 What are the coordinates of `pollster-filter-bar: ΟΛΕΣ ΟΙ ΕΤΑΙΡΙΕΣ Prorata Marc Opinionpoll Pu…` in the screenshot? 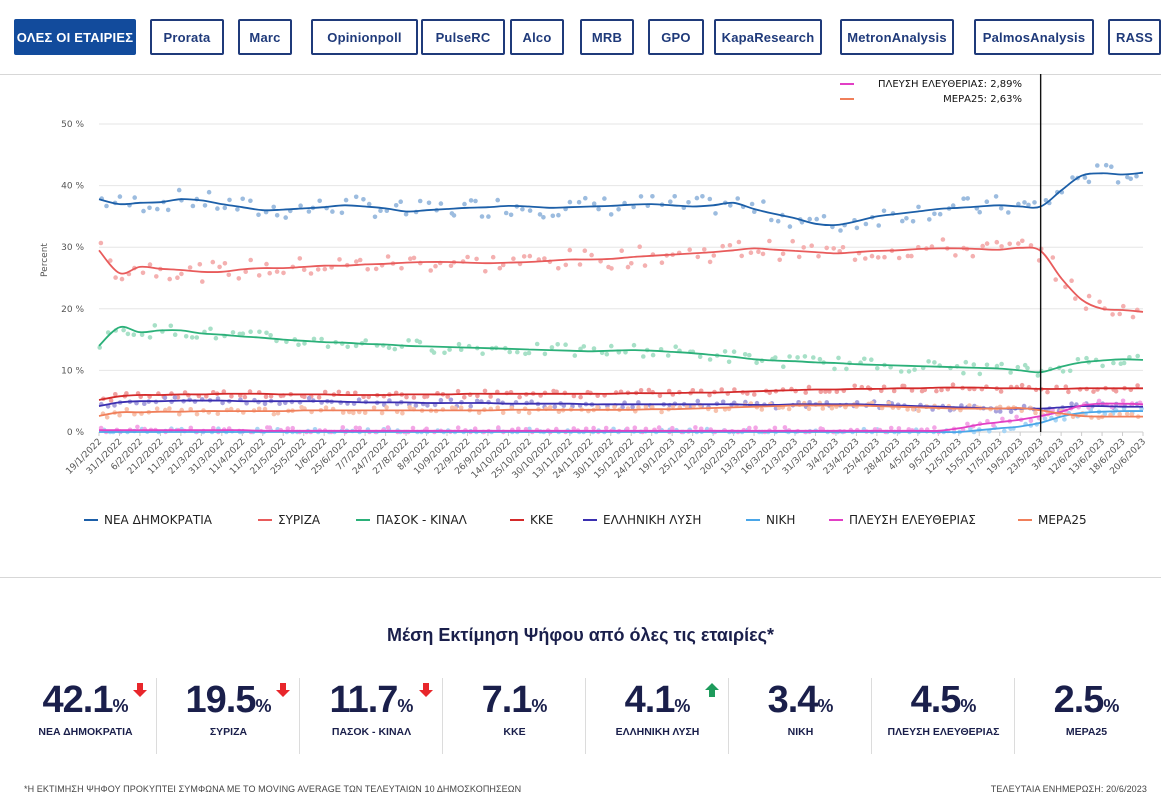 It's located at (587, 37).